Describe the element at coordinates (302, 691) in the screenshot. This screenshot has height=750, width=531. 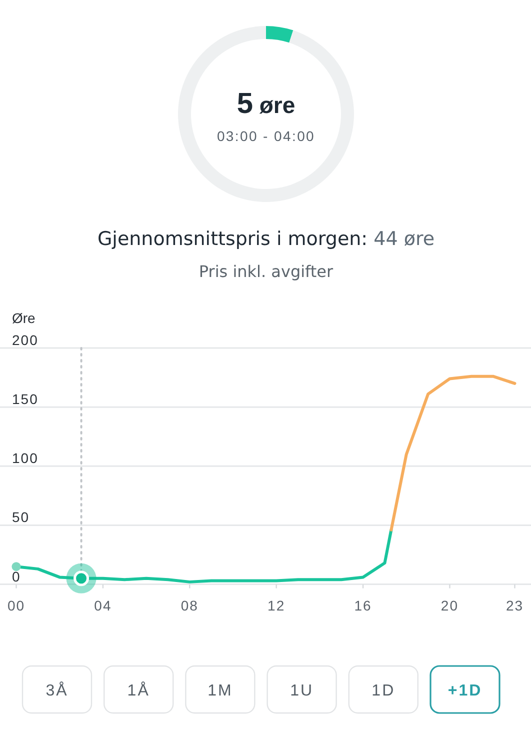
I see `text: 1U` at that location.